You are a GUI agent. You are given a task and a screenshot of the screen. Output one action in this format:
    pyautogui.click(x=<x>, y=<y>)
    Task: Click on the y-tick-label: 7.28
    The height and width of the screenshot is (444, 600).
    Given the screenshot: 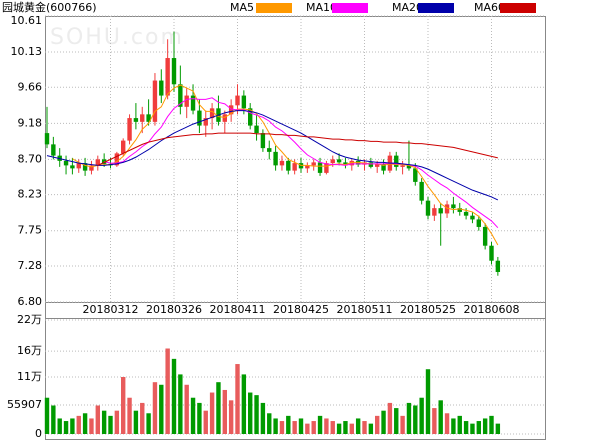 What is the action you would take?
    pyautogui.click(x=30, y=265)
    